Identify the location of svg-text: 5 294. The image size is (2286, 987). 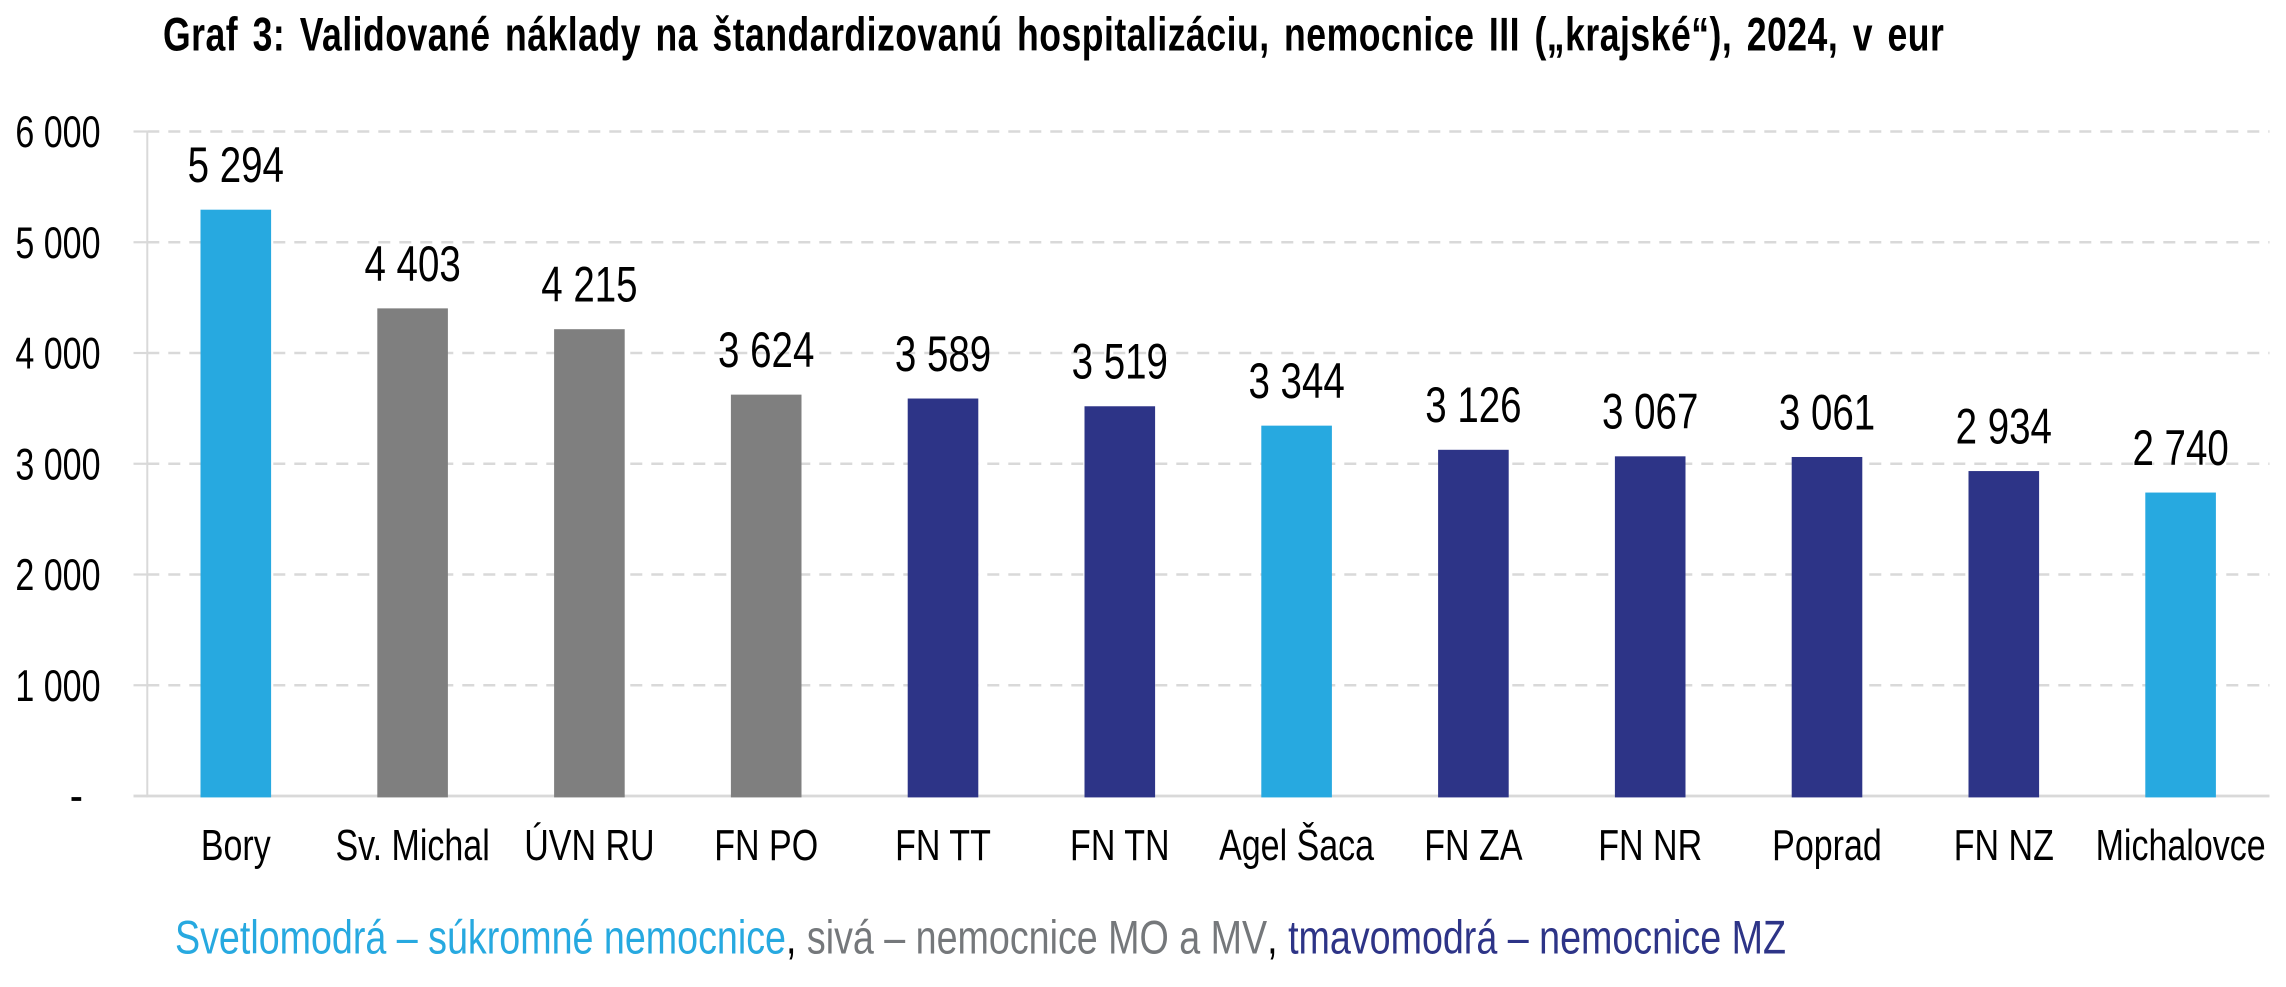
(236, 164).